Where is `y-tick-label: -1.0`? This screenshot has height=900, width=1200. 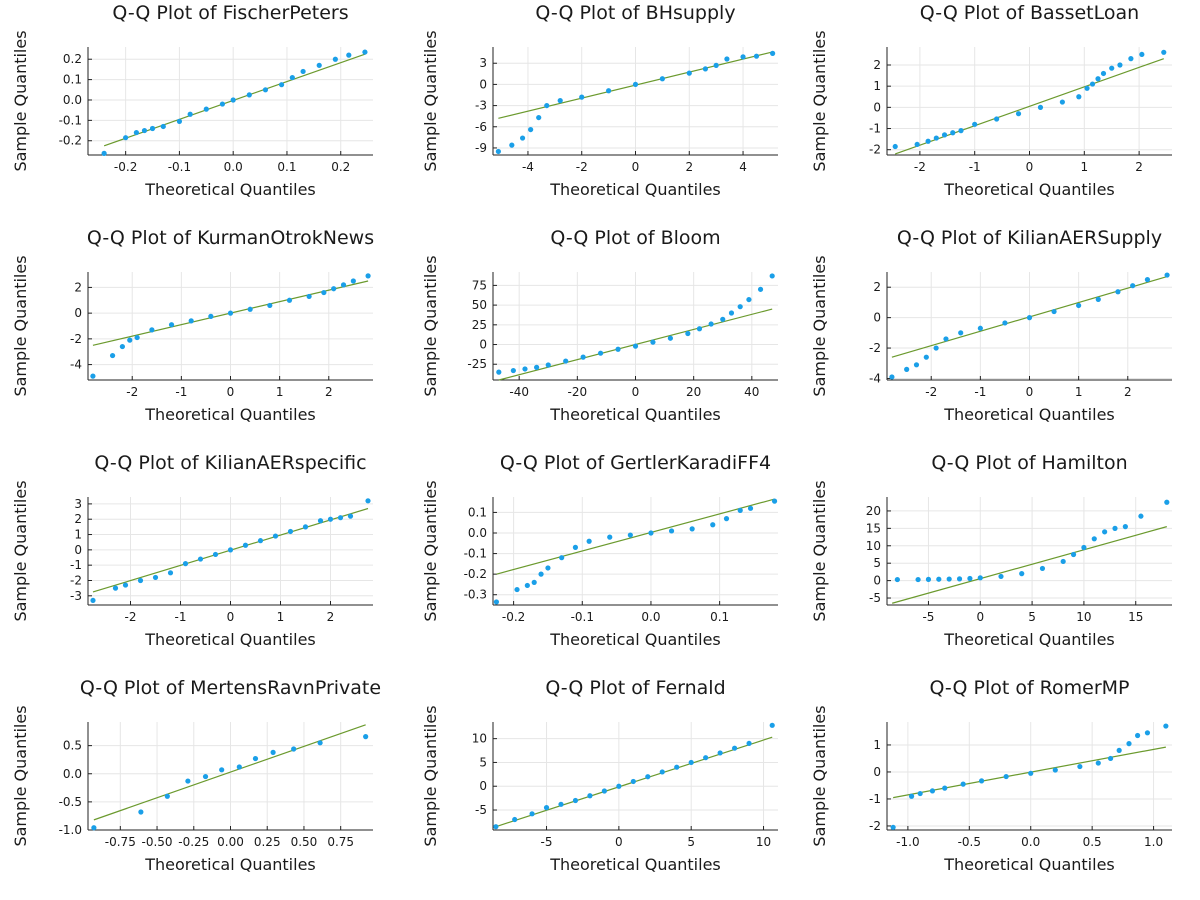
y-tick-label: -1.0 is located at coordinates (70, 830).